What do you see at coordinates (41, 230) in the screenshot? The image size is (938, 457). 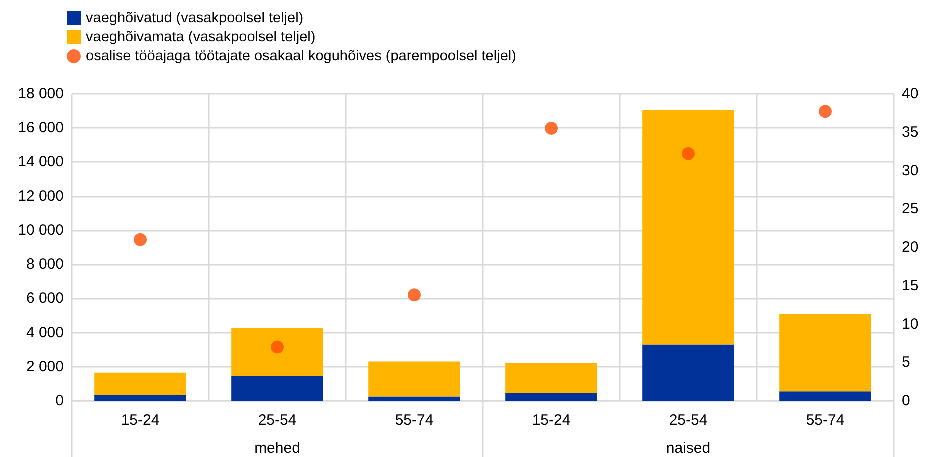 I see `y-tick-label: 10 000` at bounding box center [41, 230].